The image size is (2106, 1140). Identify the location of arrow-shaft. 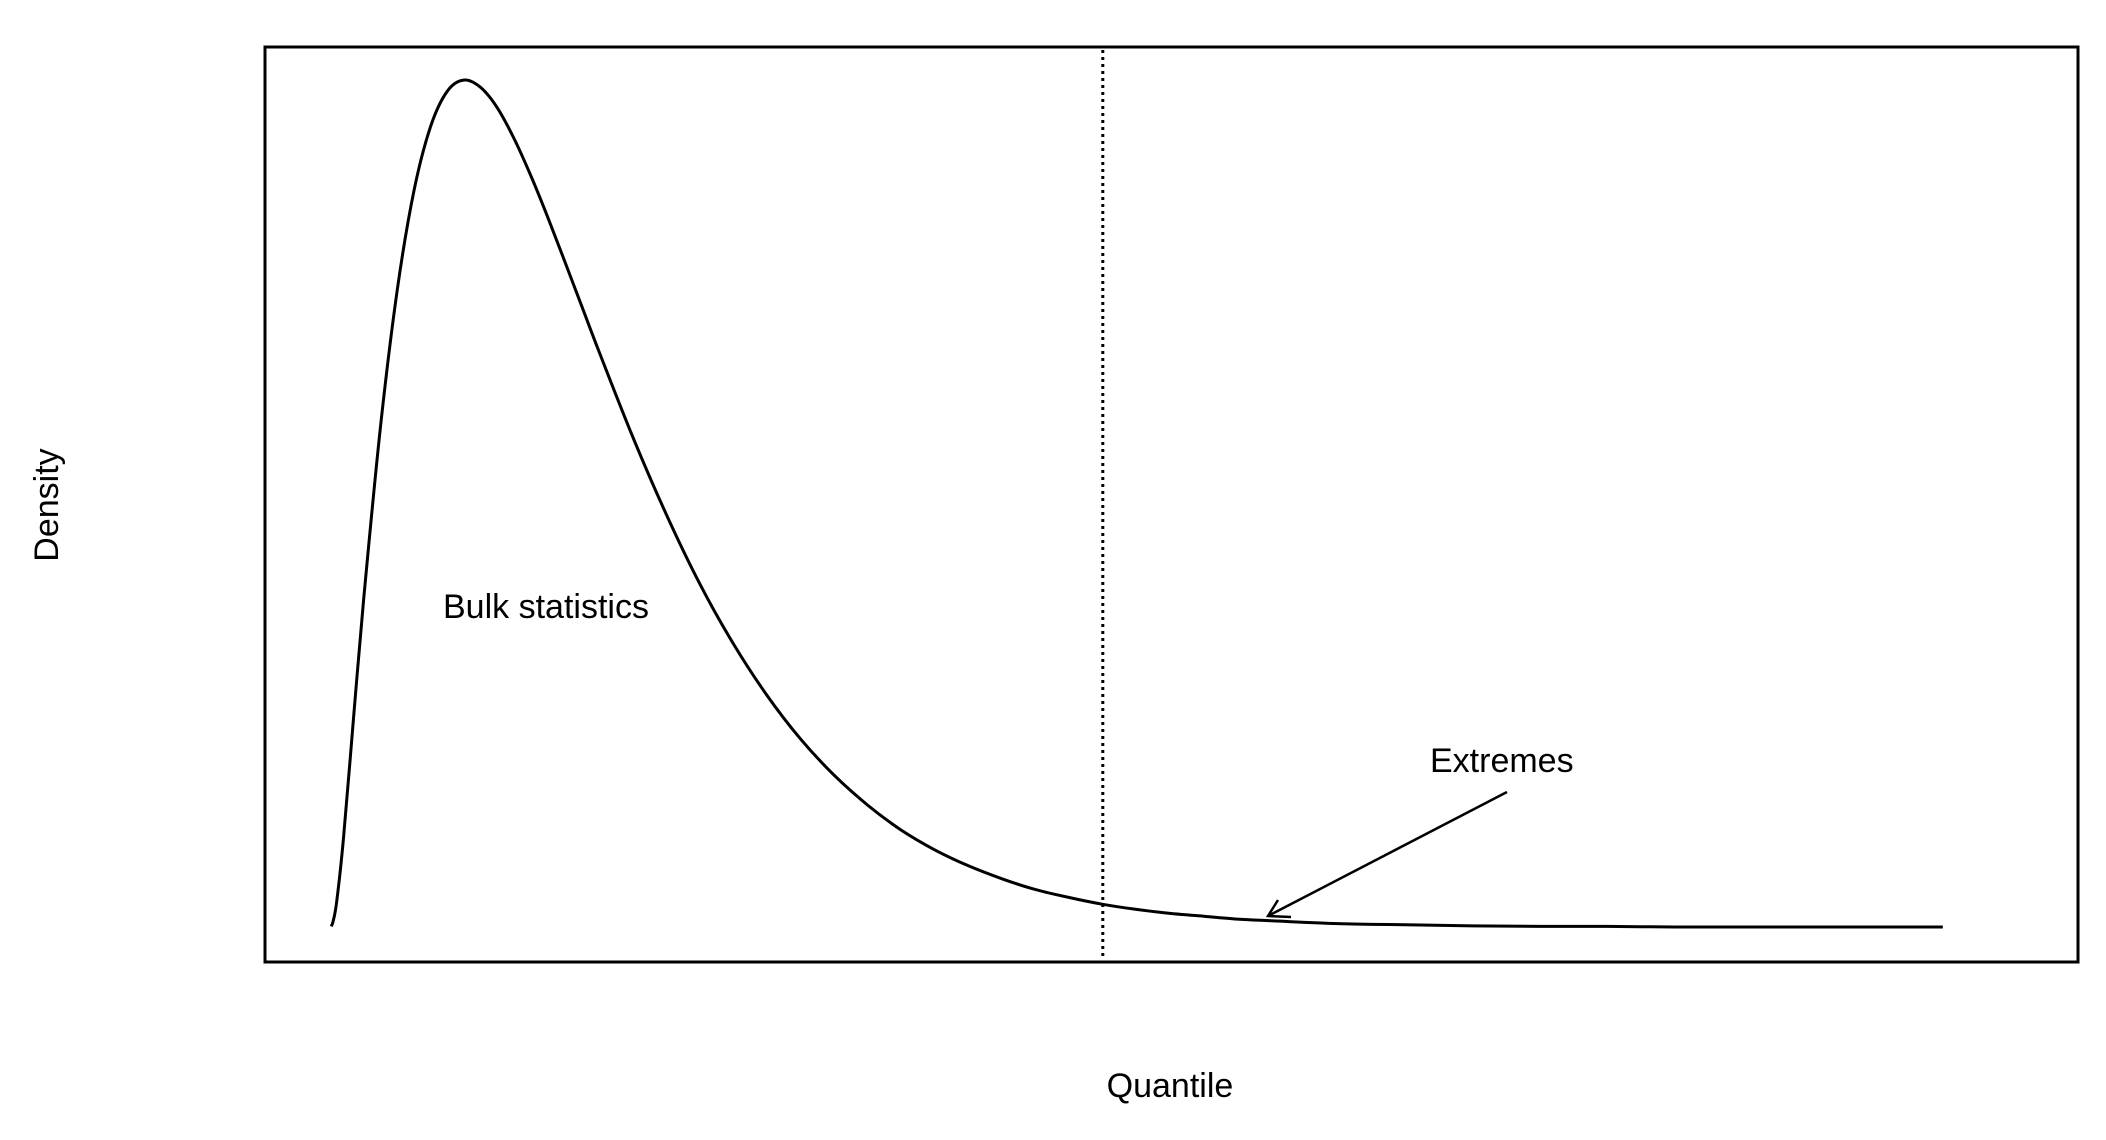
(1387, 854).